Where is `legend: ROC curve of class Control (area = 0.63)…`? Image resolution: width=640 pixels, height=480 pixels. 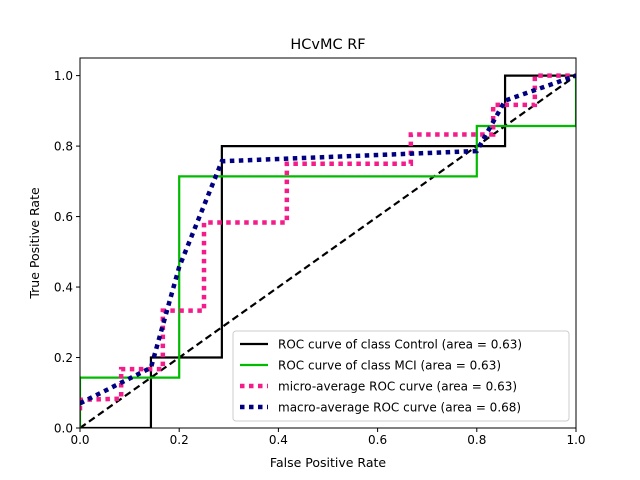 legend: ROC curve of class Control (area = 0.63)… is located at coordinates (401, 376).